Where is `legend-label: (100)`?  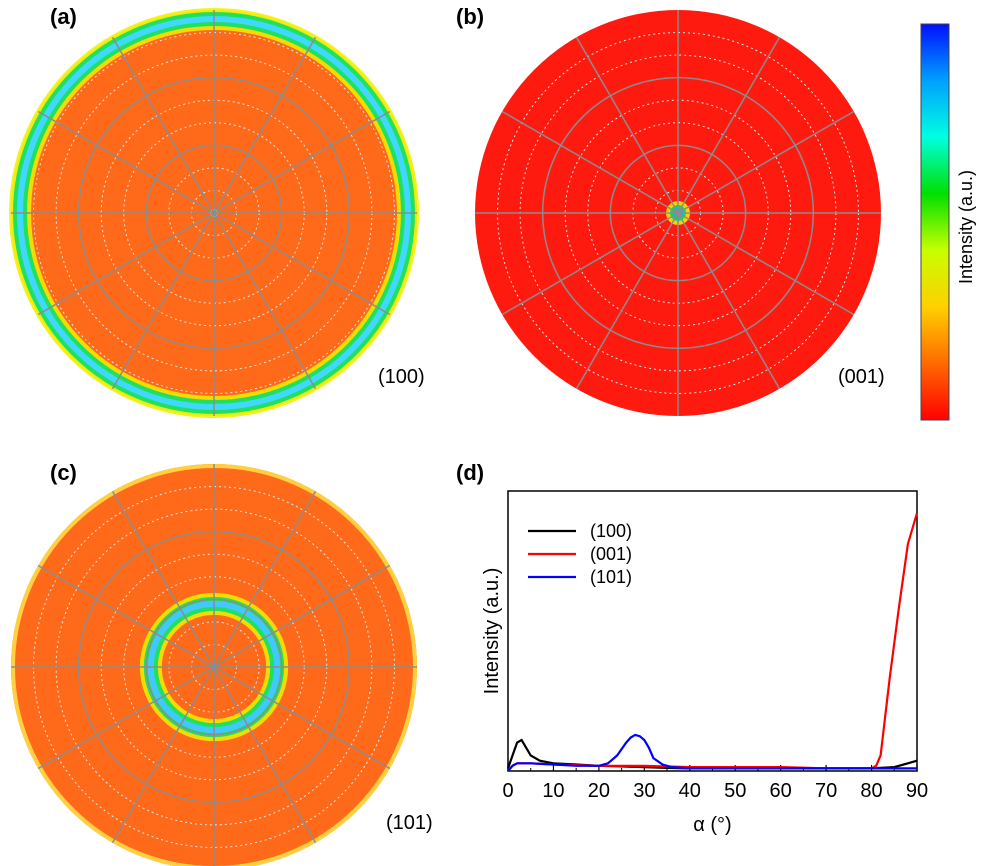
legend-label: (100) is located at coordinates (611, 531).